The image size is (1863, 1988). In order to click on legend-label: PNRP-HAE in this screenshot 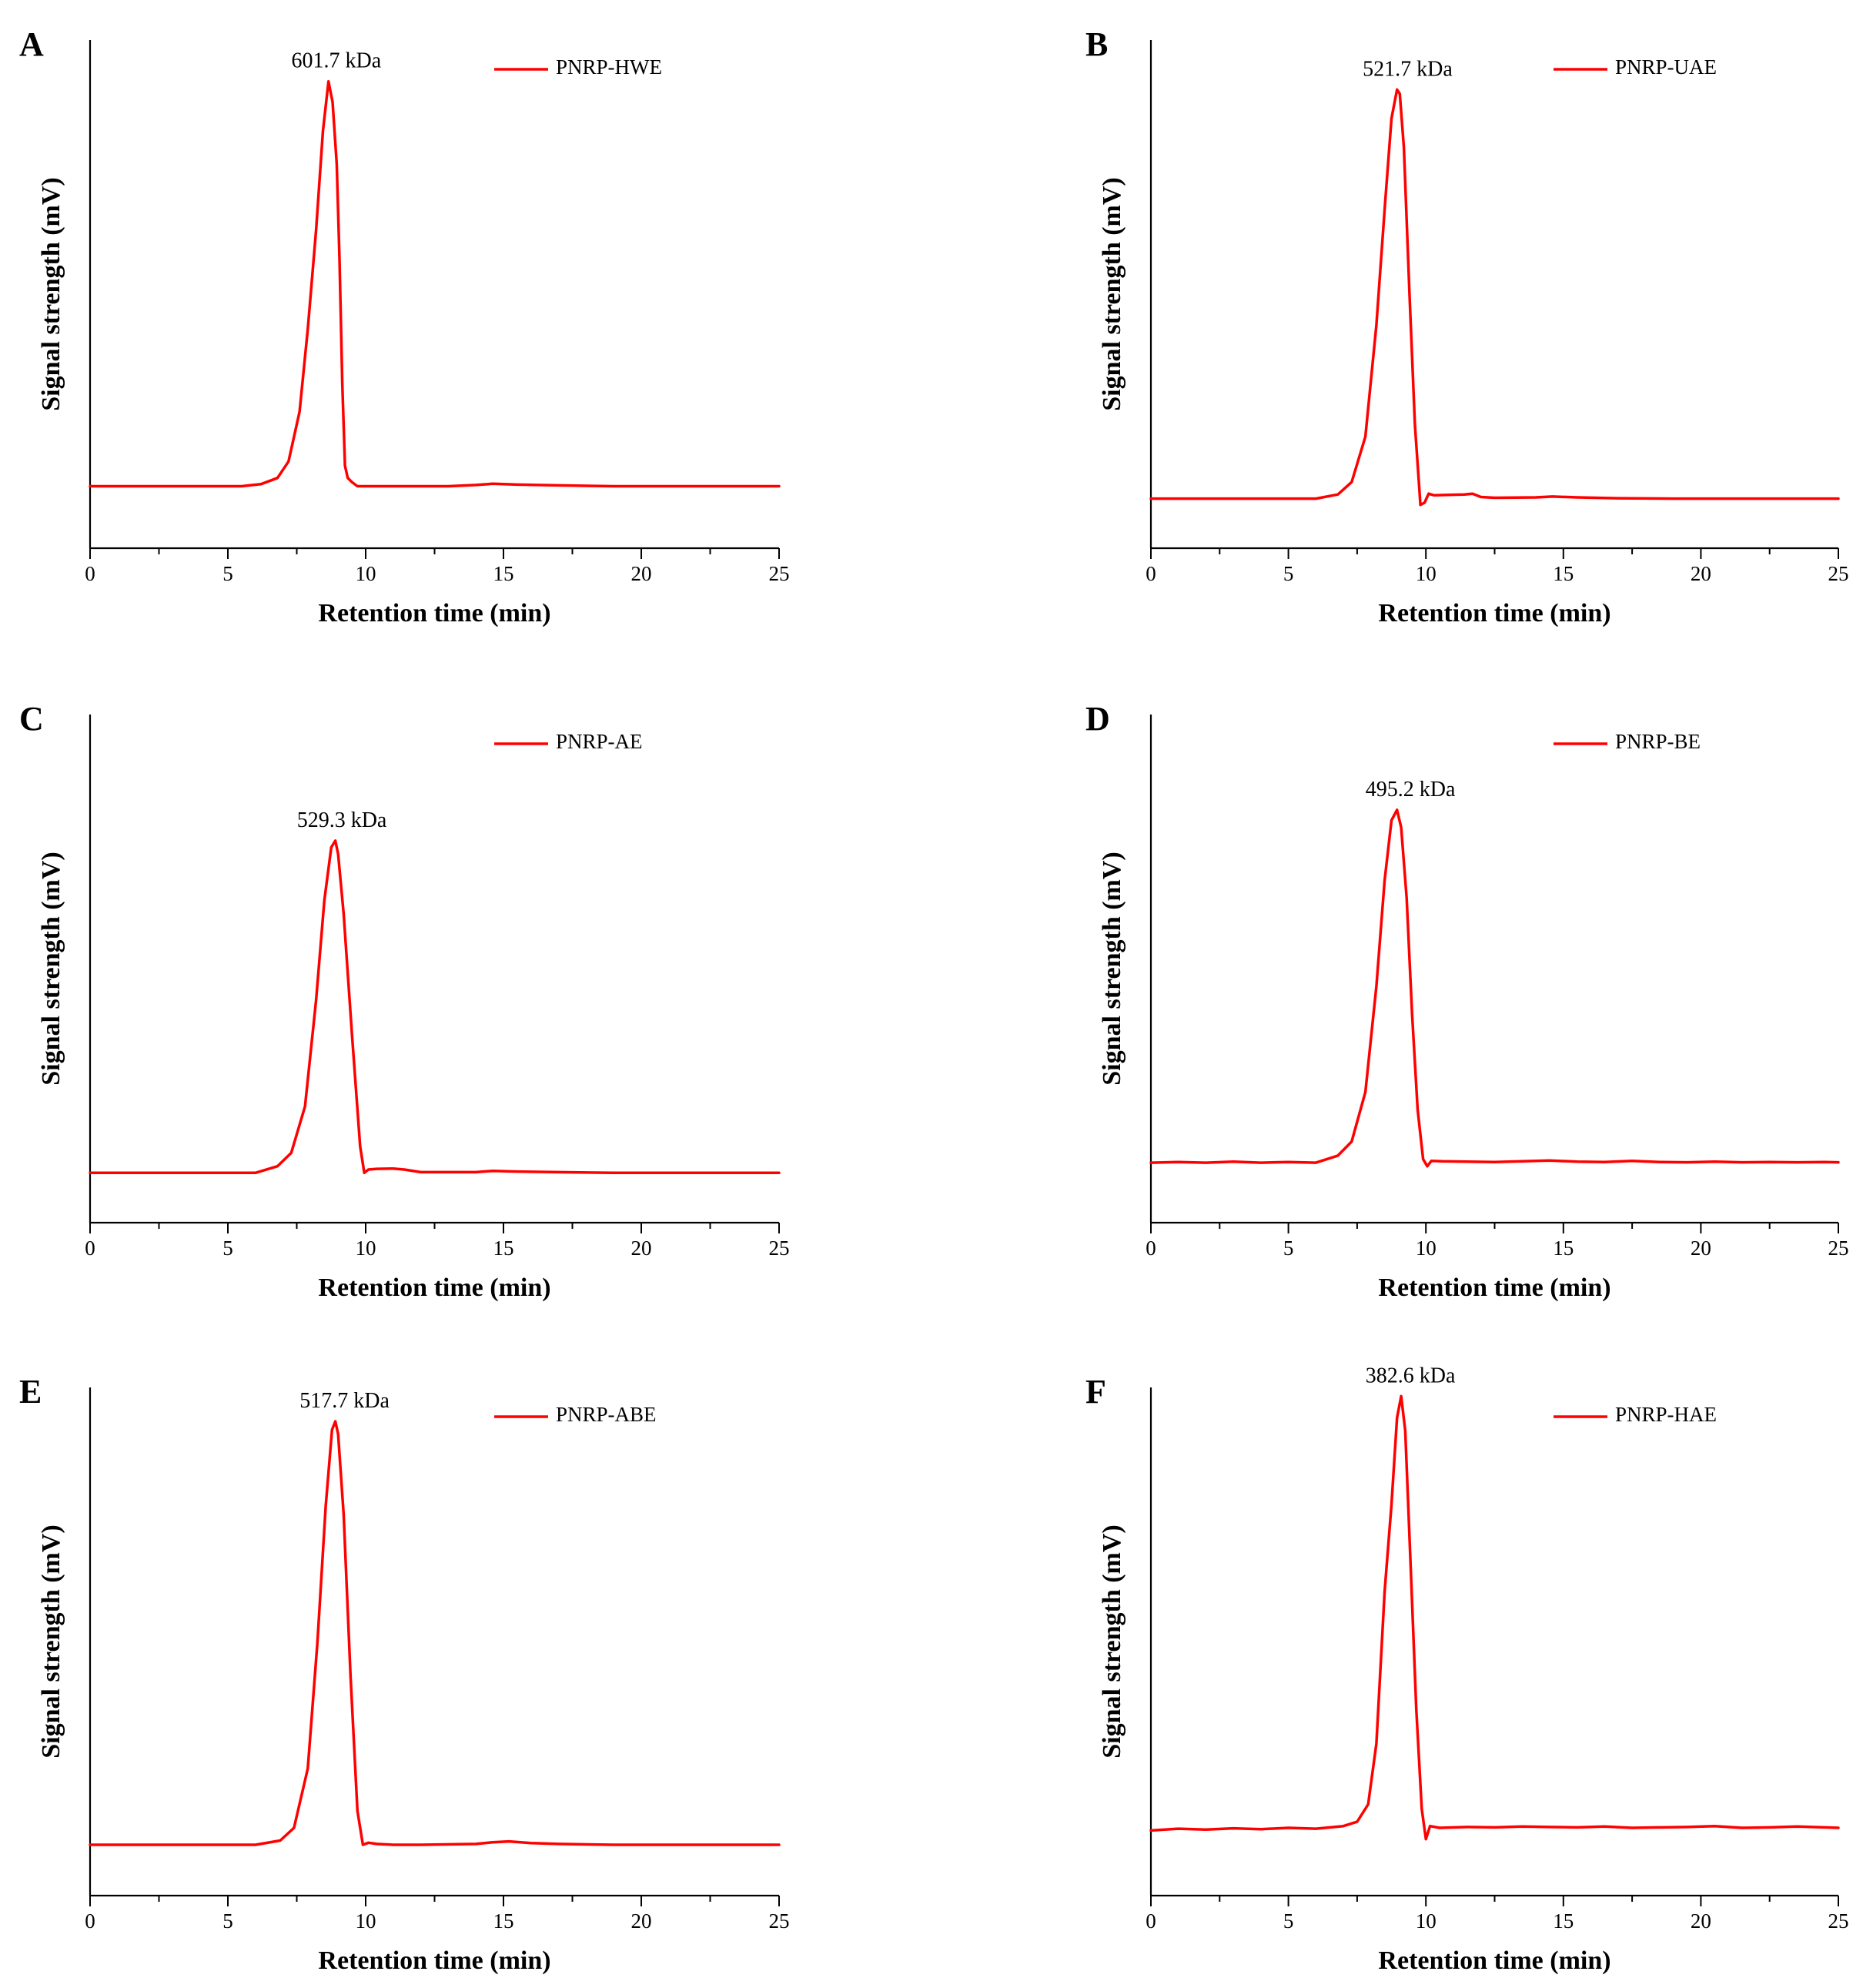, I will do `click(1666, 1414)`.